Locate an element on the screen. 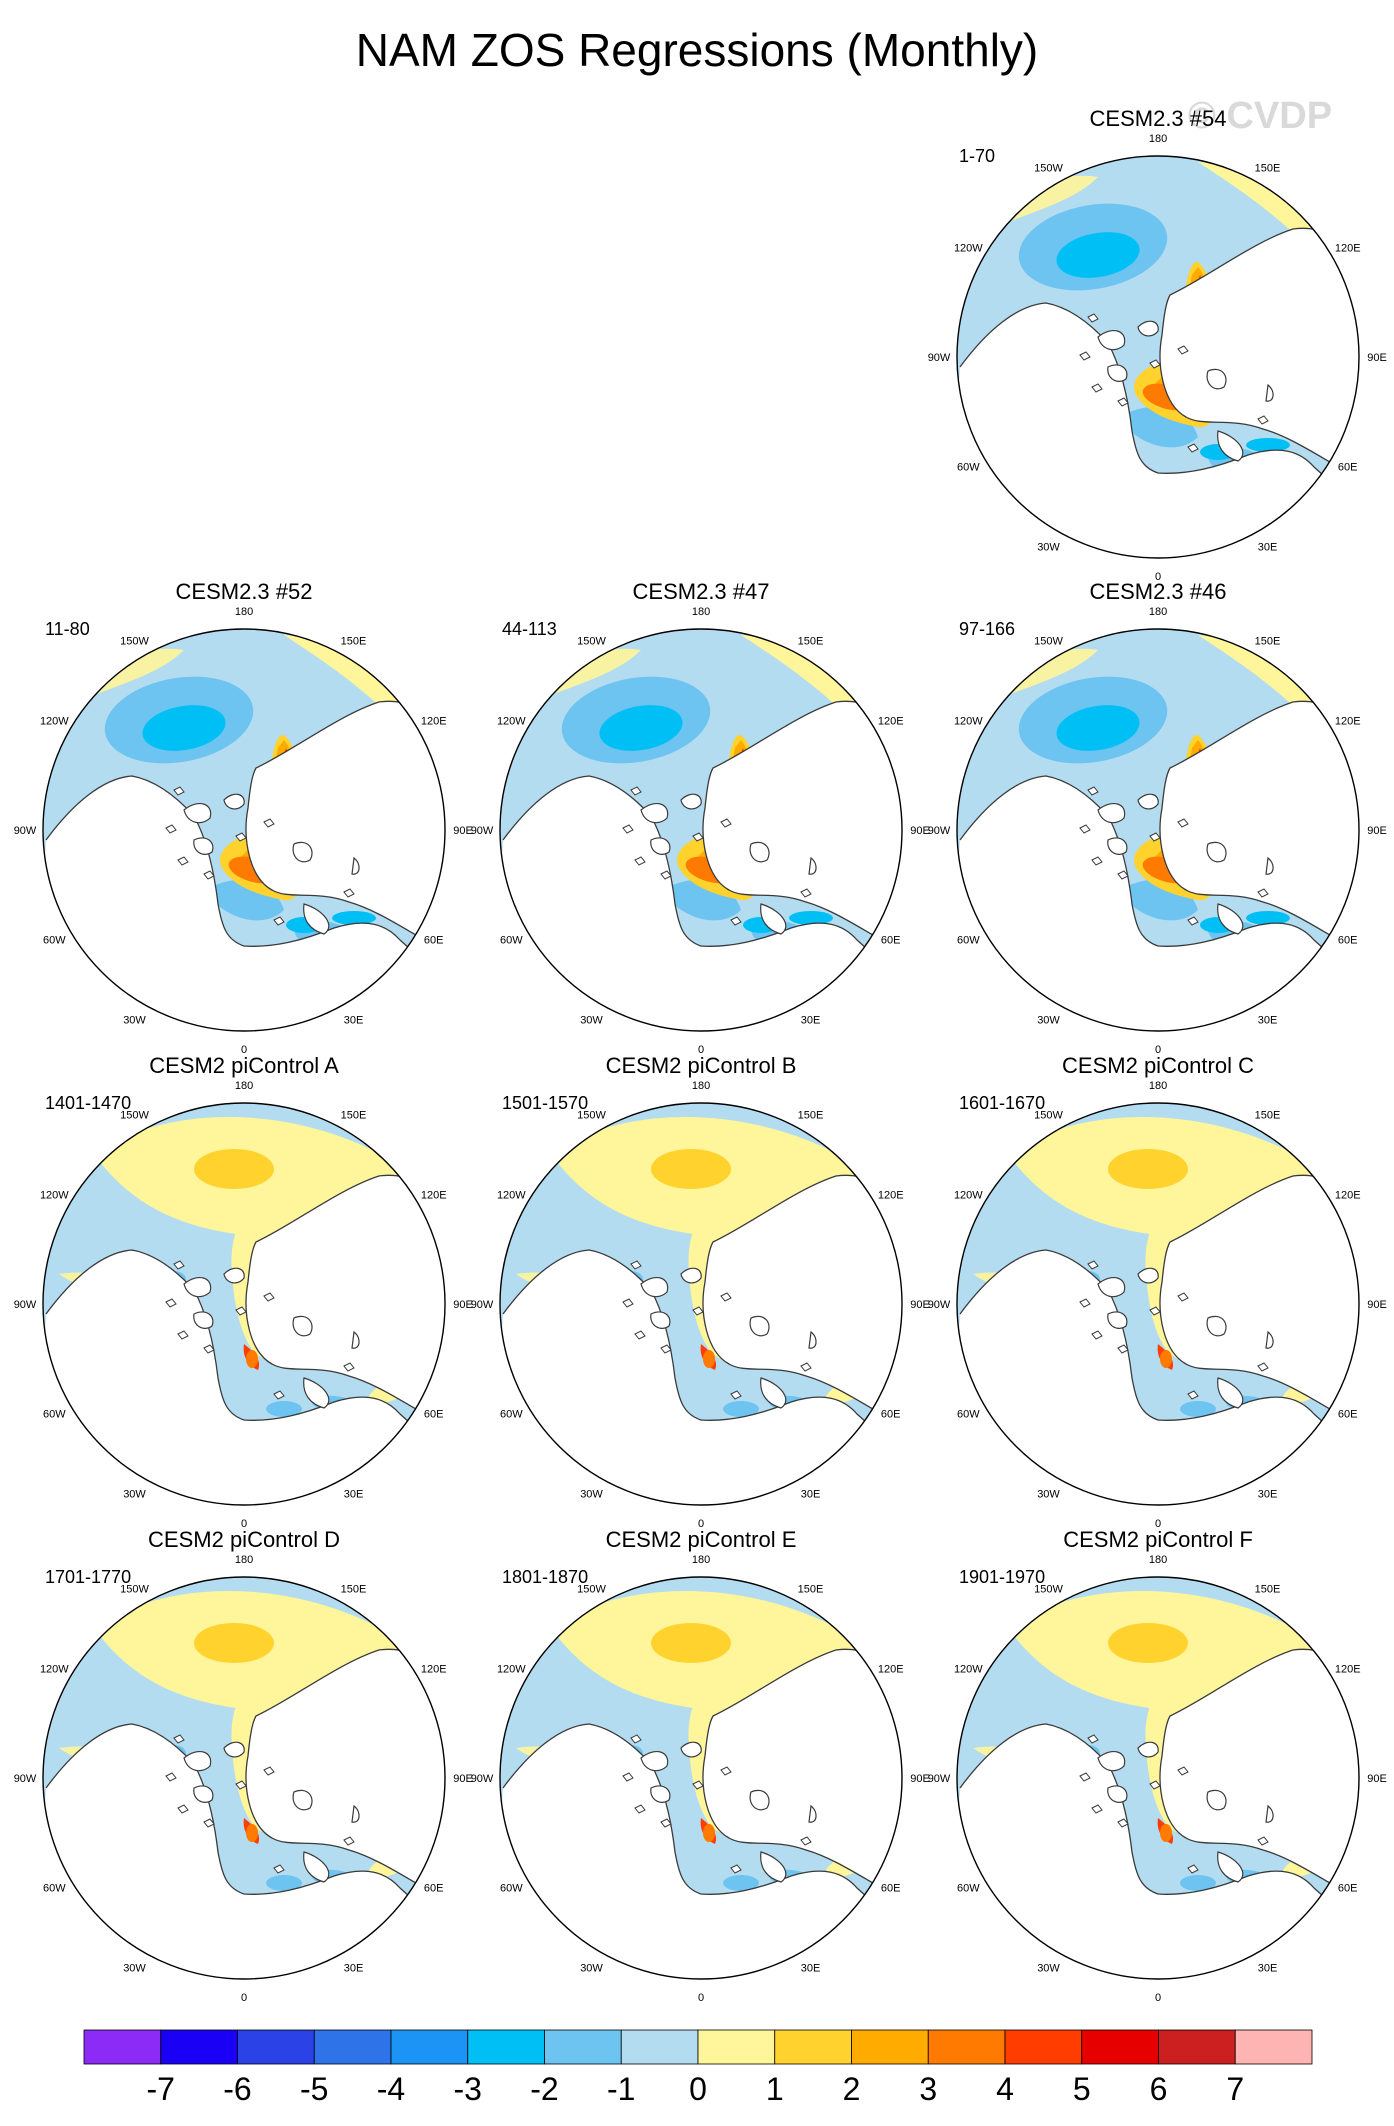  colorbar-label: -3 is located at coordinates (468, 2089).